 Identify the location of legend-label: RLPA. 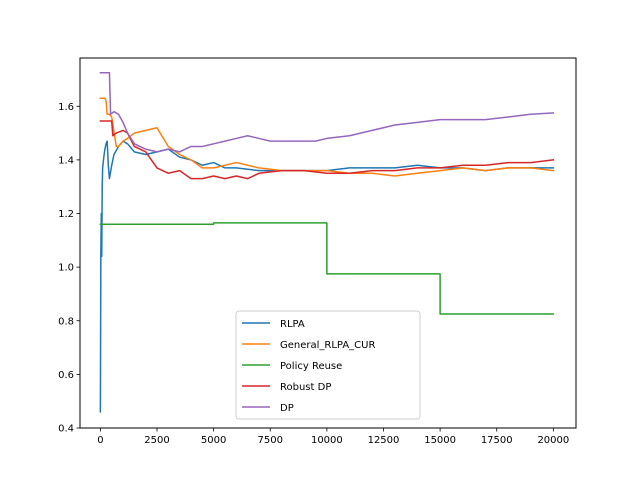
(292, 324).